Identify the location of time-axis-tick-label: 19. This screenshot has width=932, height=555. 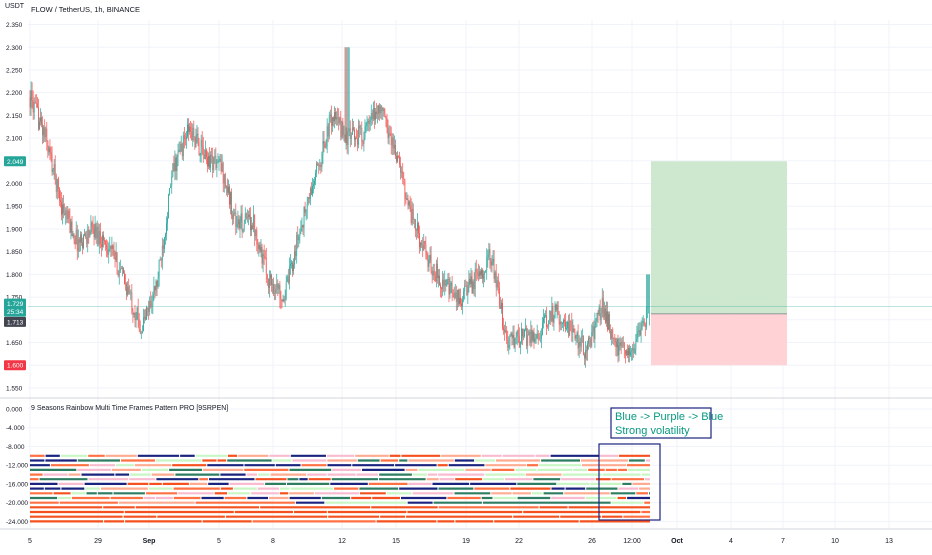
(466, 541).